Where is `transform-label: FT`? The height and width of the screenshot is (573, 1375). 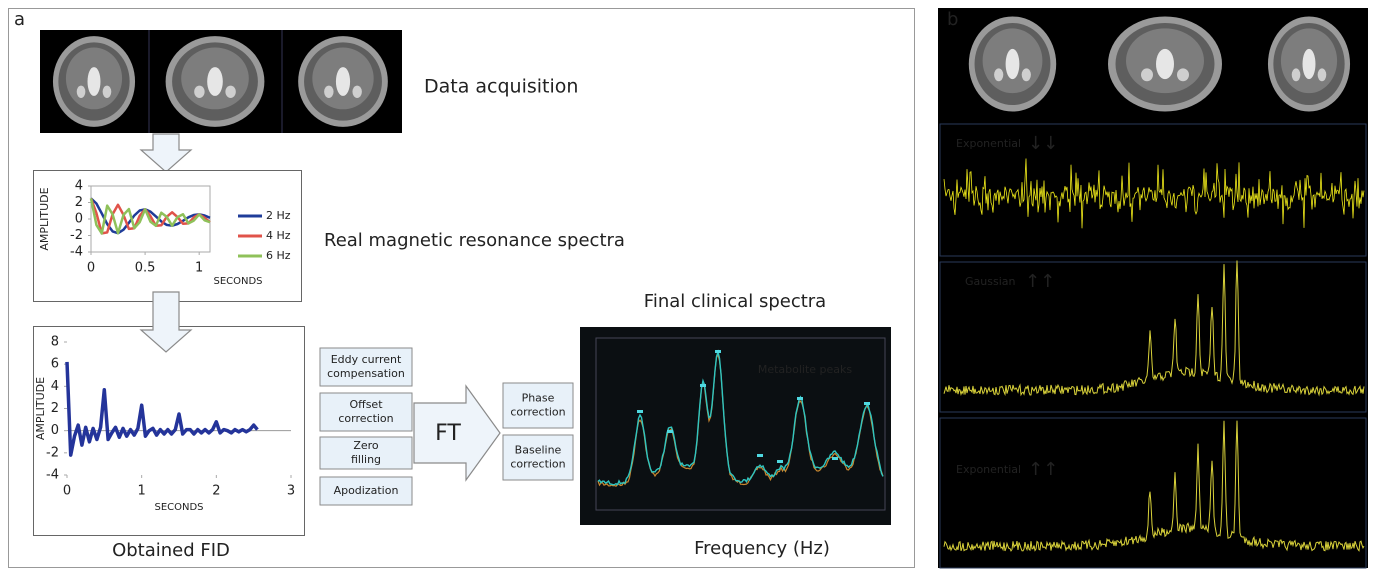
transform-label: FT is located at coordinates (448, 433).